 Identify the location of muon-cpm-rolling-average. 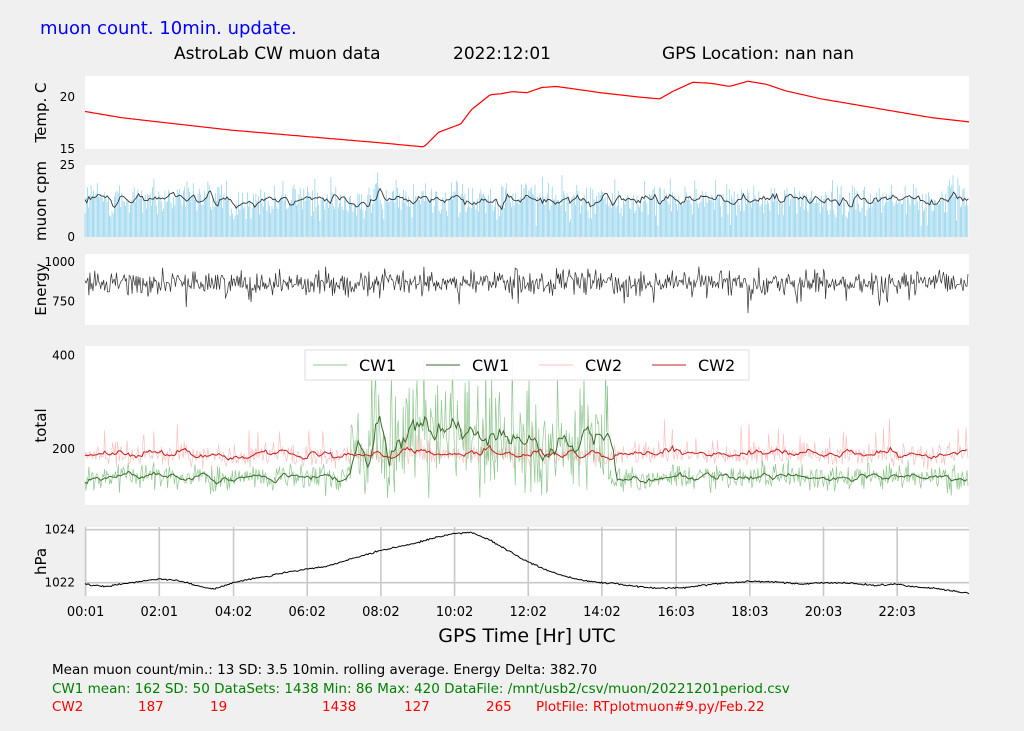
(526, 199).